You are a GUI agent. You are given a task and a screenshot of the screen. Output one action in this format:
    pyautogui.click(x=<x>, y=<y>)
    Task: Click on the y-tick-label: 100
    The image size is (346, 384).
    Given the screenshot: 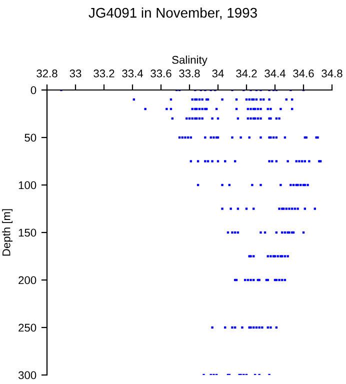 What is the action you would take?
    pyautogui.click(x=27, y=185)
    